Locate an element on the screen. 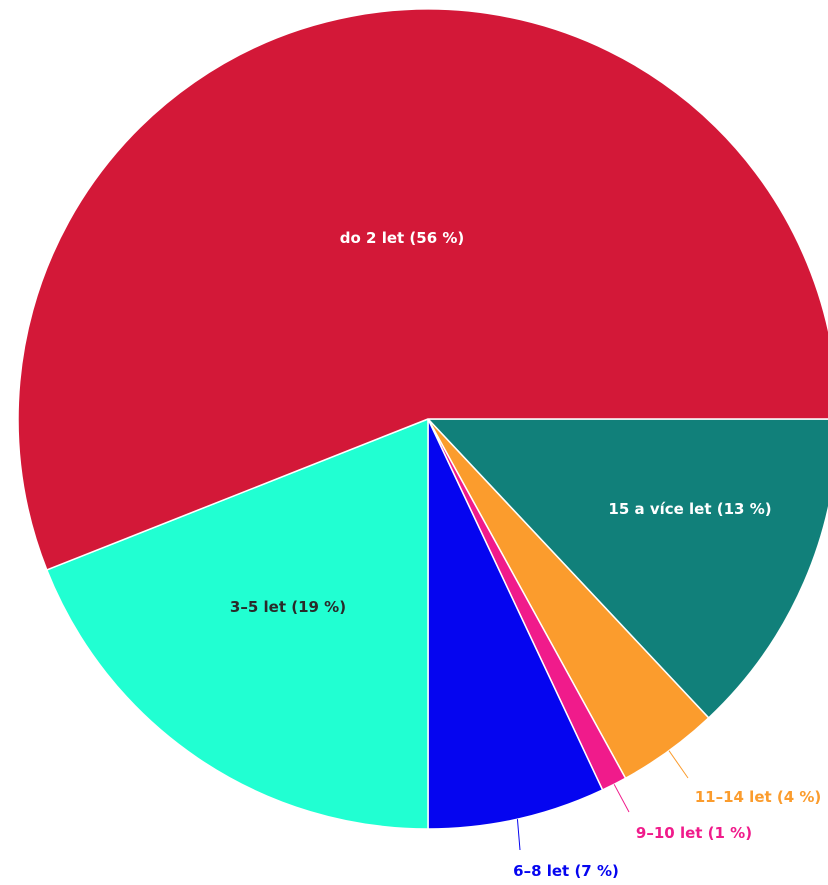 The width and height of the screenshot is (828, 885). pie-slice-label: 11–14 let (4 %) is located at coordinates (758, 797).